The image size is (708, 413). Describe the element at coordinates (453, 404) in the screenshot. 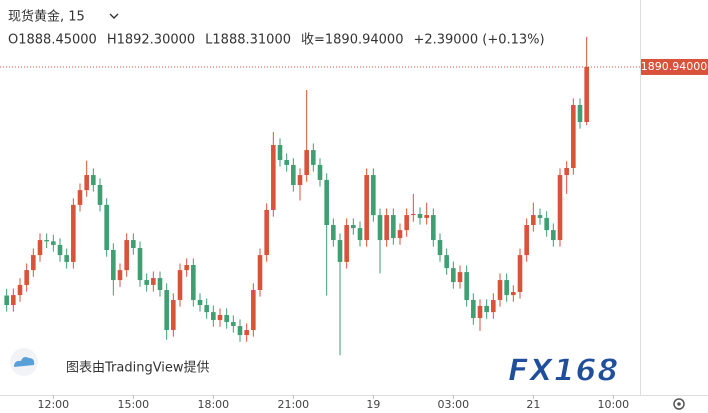

I see `x-tick-label: 03:00` at that location.